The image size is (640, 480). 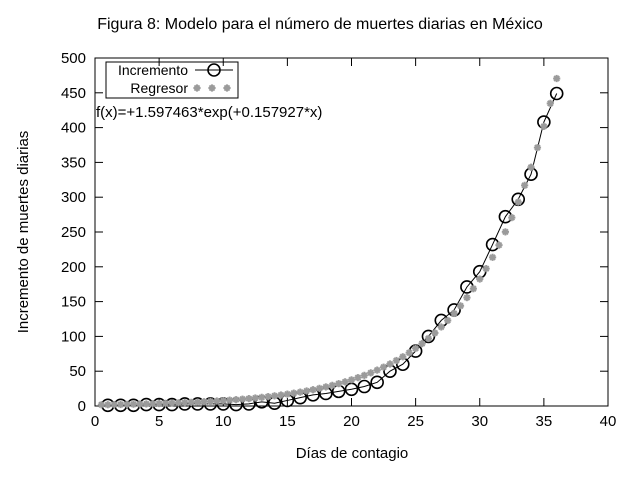 What do you see at coordinates (159, 88) in the screenshot?
I see `legend-label-regresor: Regresor` at bounding box center [159, 88].